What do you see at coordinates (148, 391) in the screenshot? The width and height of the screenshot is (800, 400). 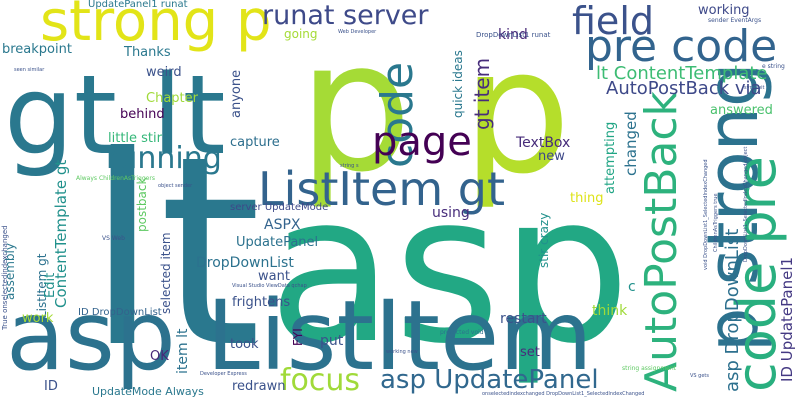 I see `word-updatemode-always: UpdateMode Always` at bounding box center [148, 391].